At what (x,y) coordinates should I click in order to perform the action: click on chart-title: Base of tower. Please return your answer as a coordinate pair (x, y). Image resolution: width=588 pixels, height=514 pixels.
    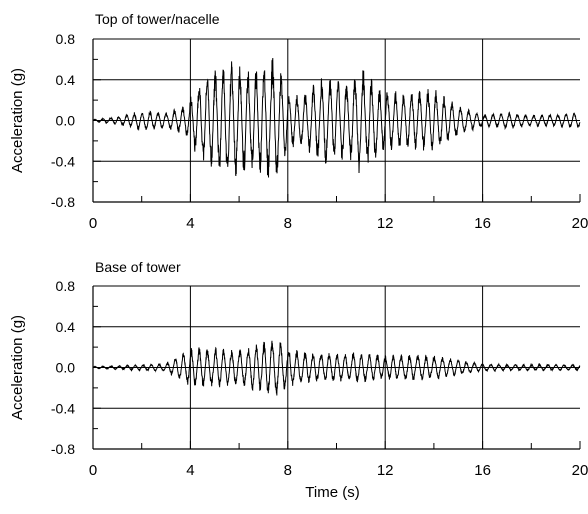
    Looking at the image, I should click on (138, 267).